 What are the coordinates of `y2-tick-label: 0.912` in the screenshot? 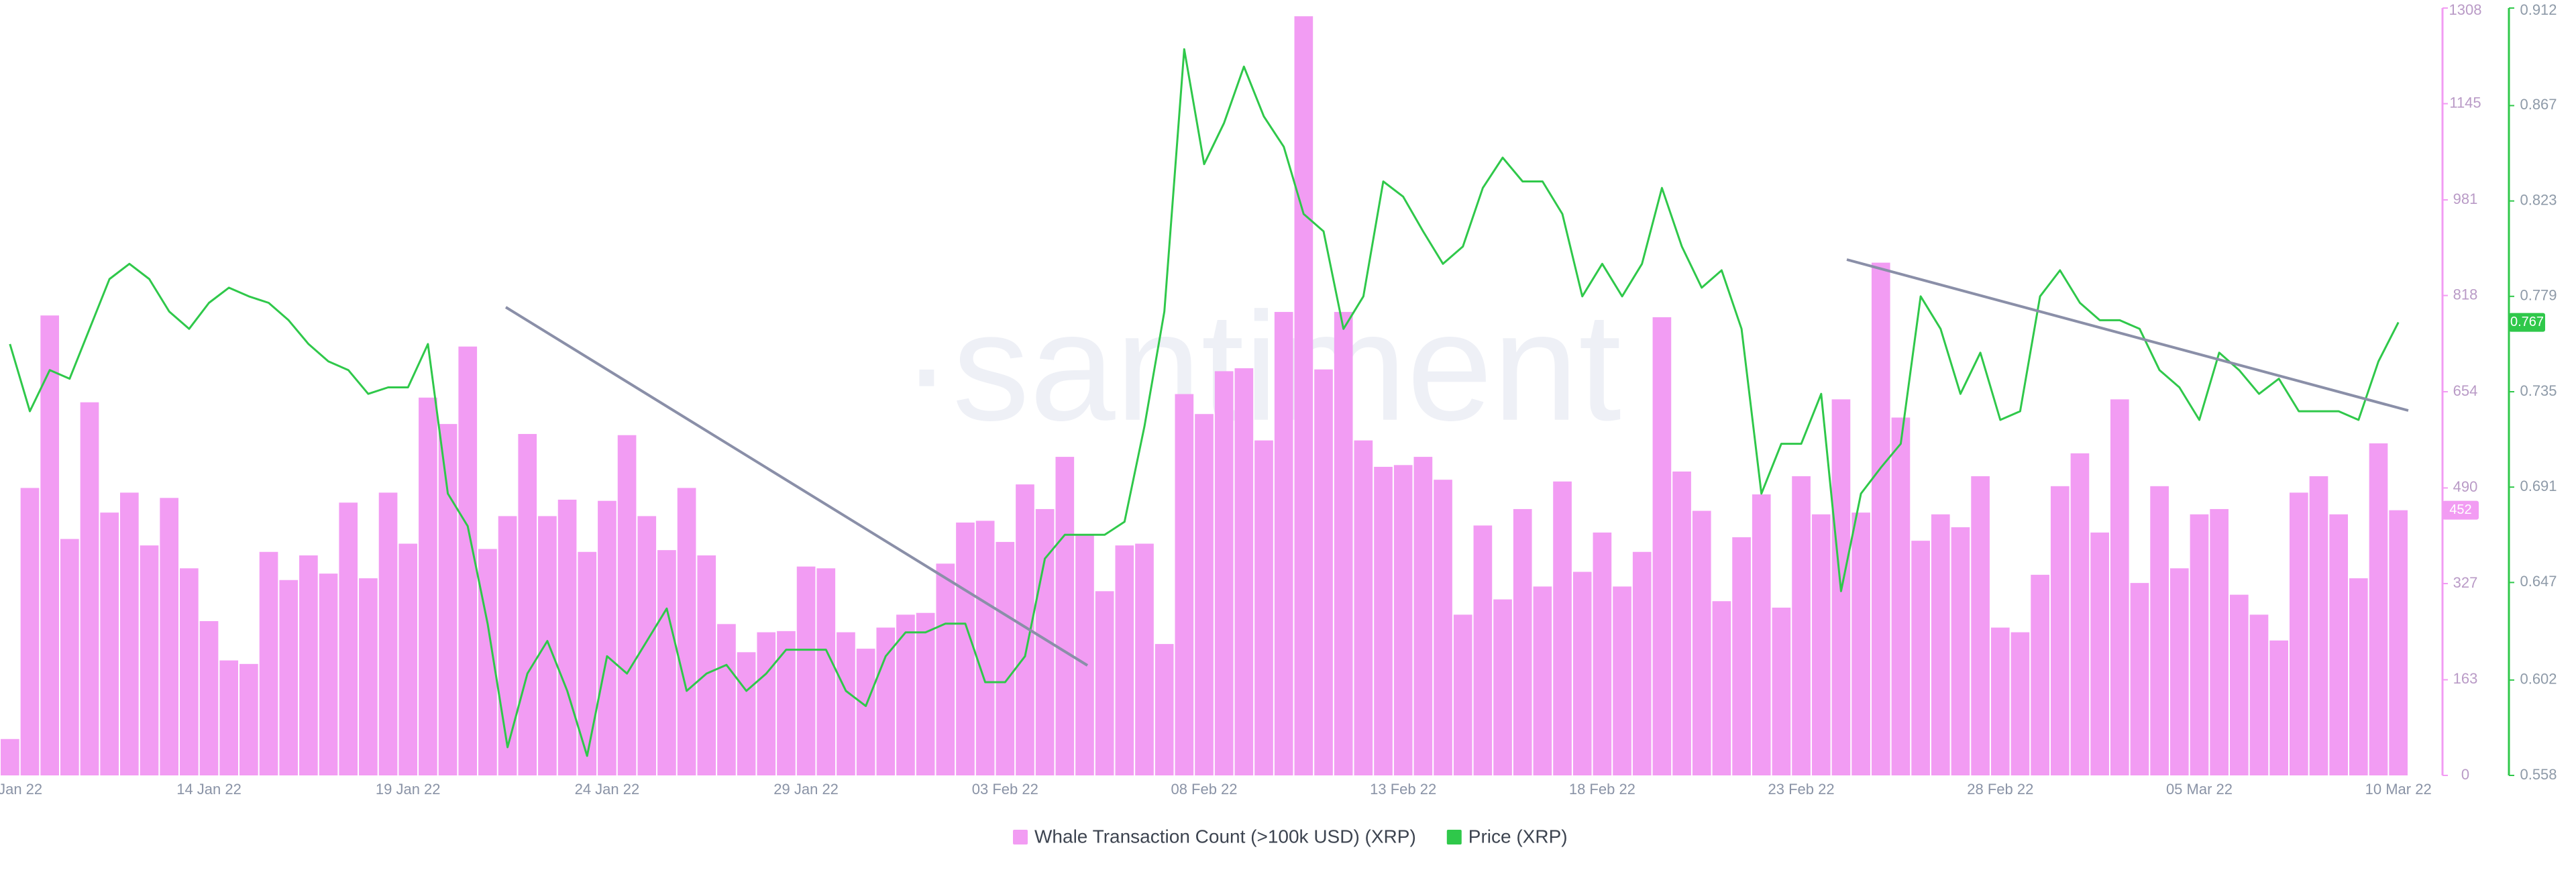 It's located at (2538, 9).